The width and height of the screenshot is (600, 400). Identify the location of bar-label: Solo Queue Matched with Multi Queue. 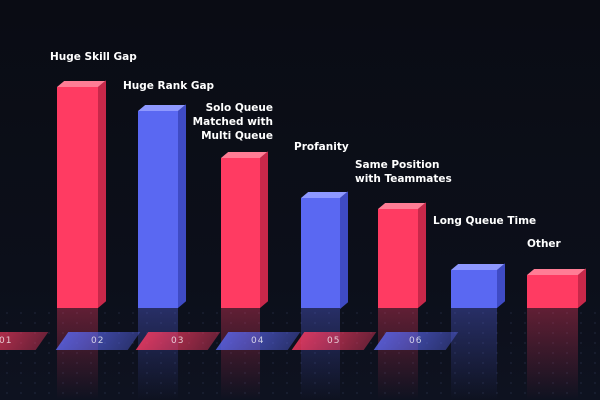
(233, 122).